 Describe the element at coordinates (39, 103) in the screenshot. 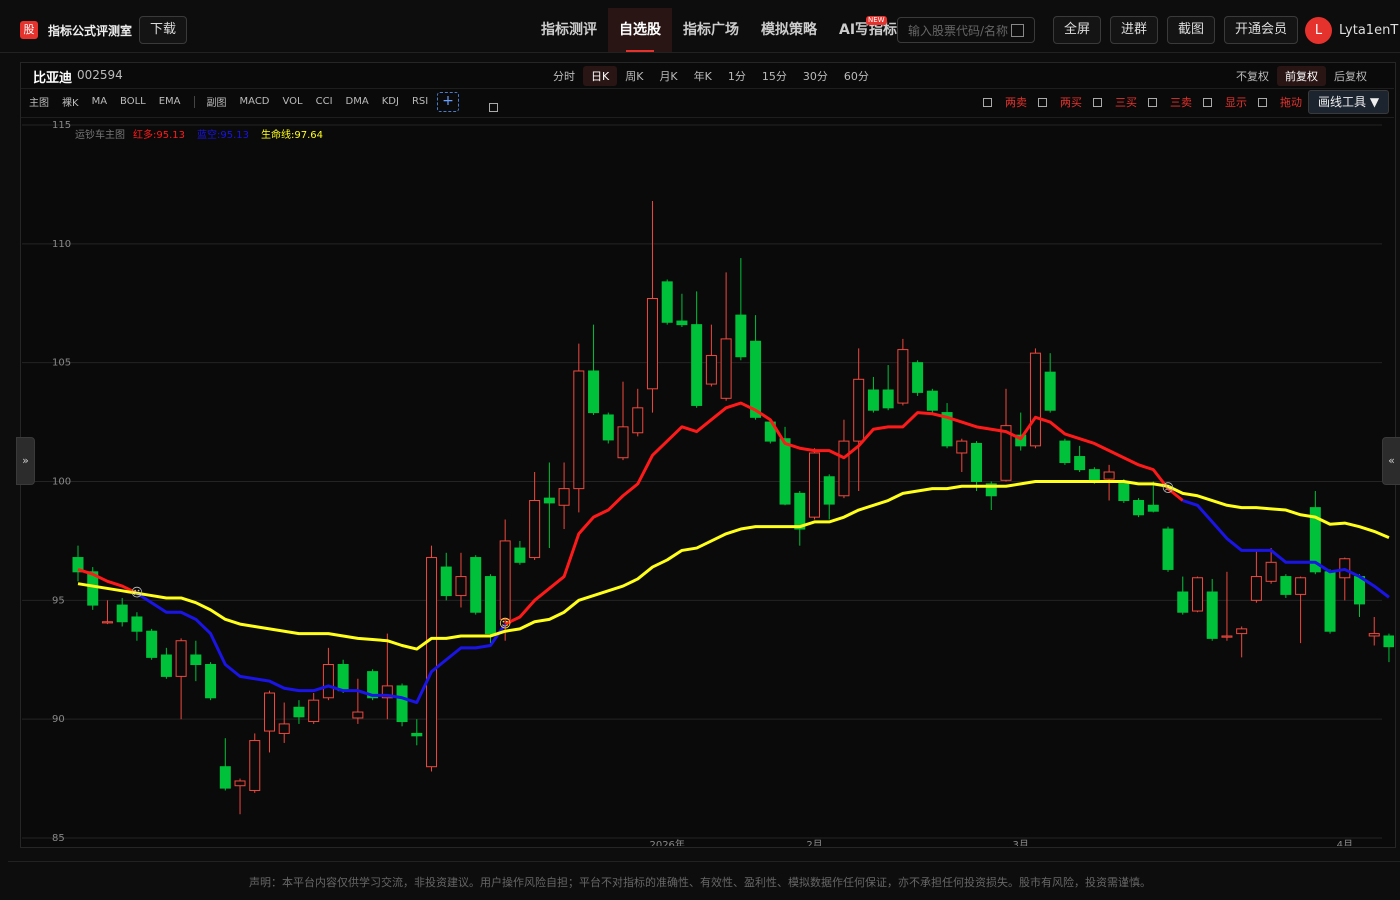

I see `indicator-tab: 主图` at that location.